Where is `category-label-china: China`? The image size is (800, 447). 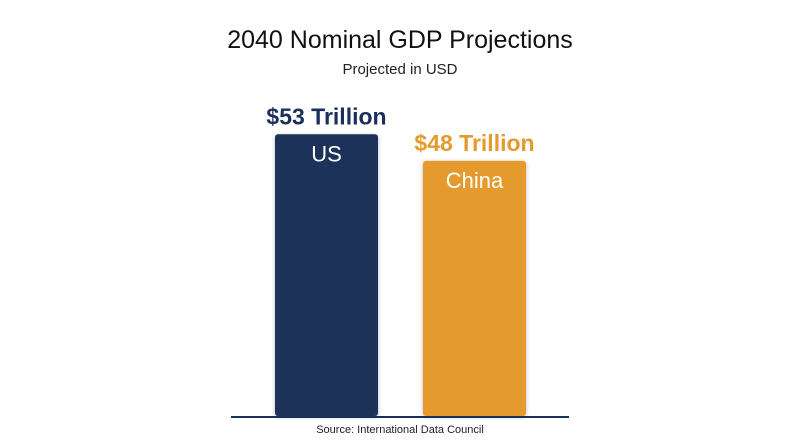 category-label-china: China is located at coordinates (475, 180).